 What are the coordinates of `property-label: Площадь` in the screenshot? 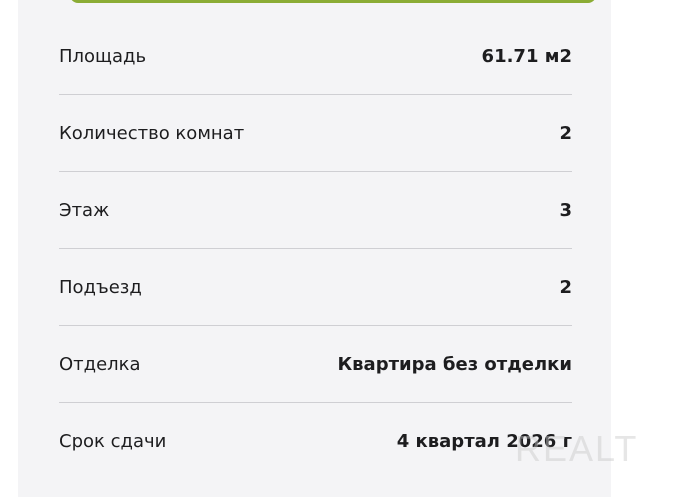 It's located at (103, 56).